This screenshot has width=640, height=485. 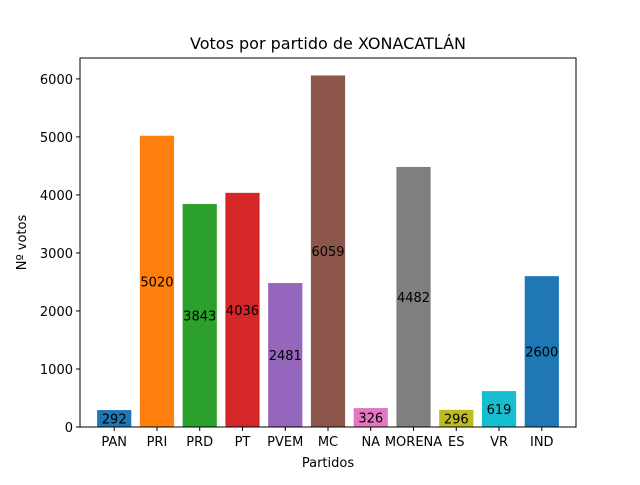 I want to click on data-label-na: 326, so click(x=370, y=419).